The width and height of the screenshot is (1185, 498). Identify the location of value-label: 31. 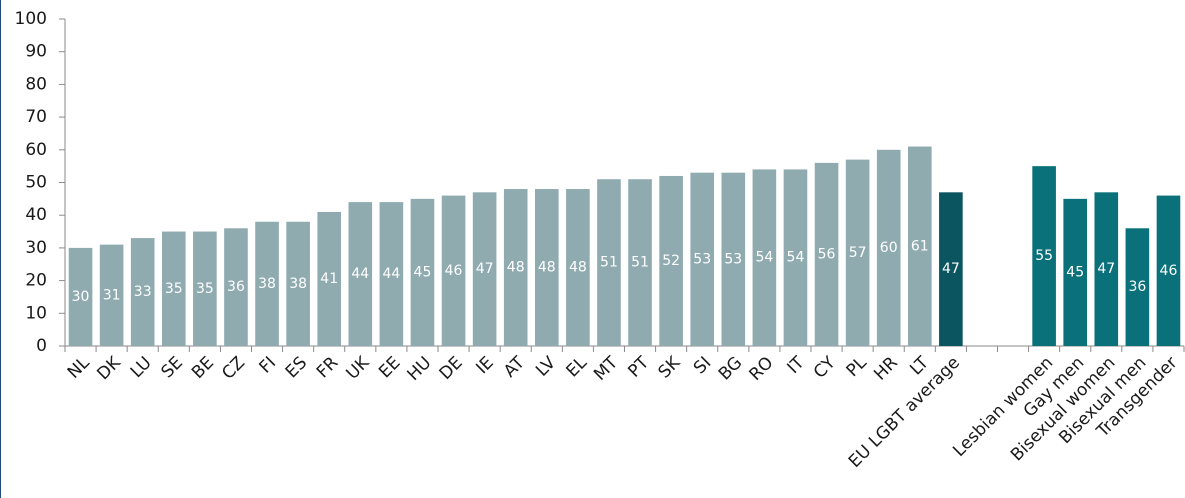
(112, 295).